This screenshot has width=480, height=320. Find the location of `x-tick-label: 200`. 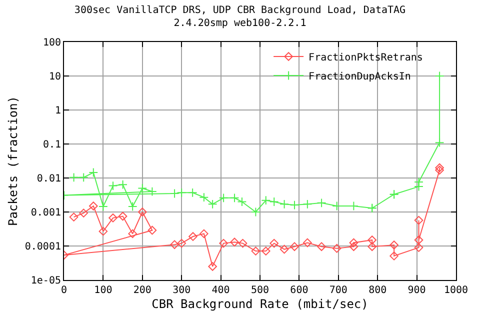

x-tick-label: 200 is located at coordinates (142, 290).